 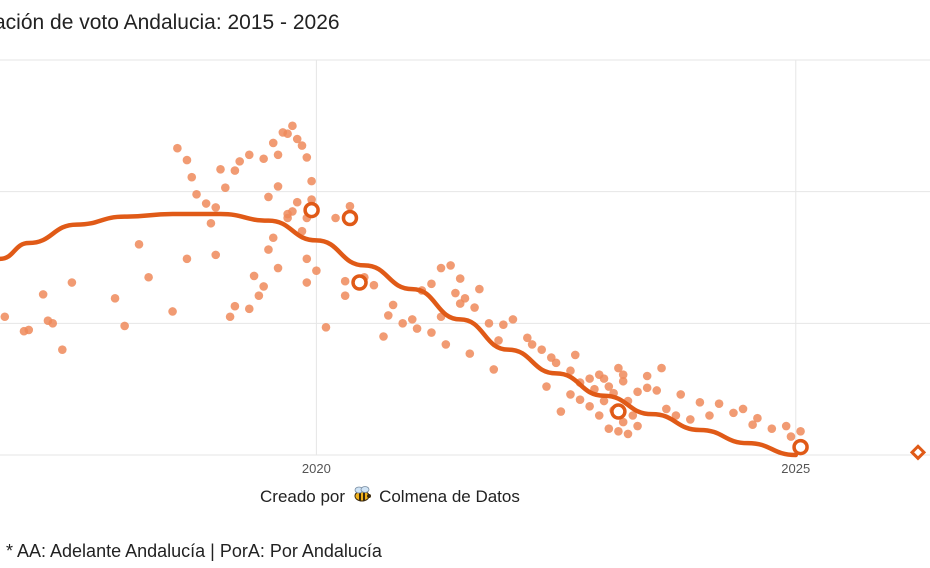 What do you see at coordinates (449, 496) in the screenshot?
I see `credit-name: Colmena de Datos` at bounding box center [449, 496].